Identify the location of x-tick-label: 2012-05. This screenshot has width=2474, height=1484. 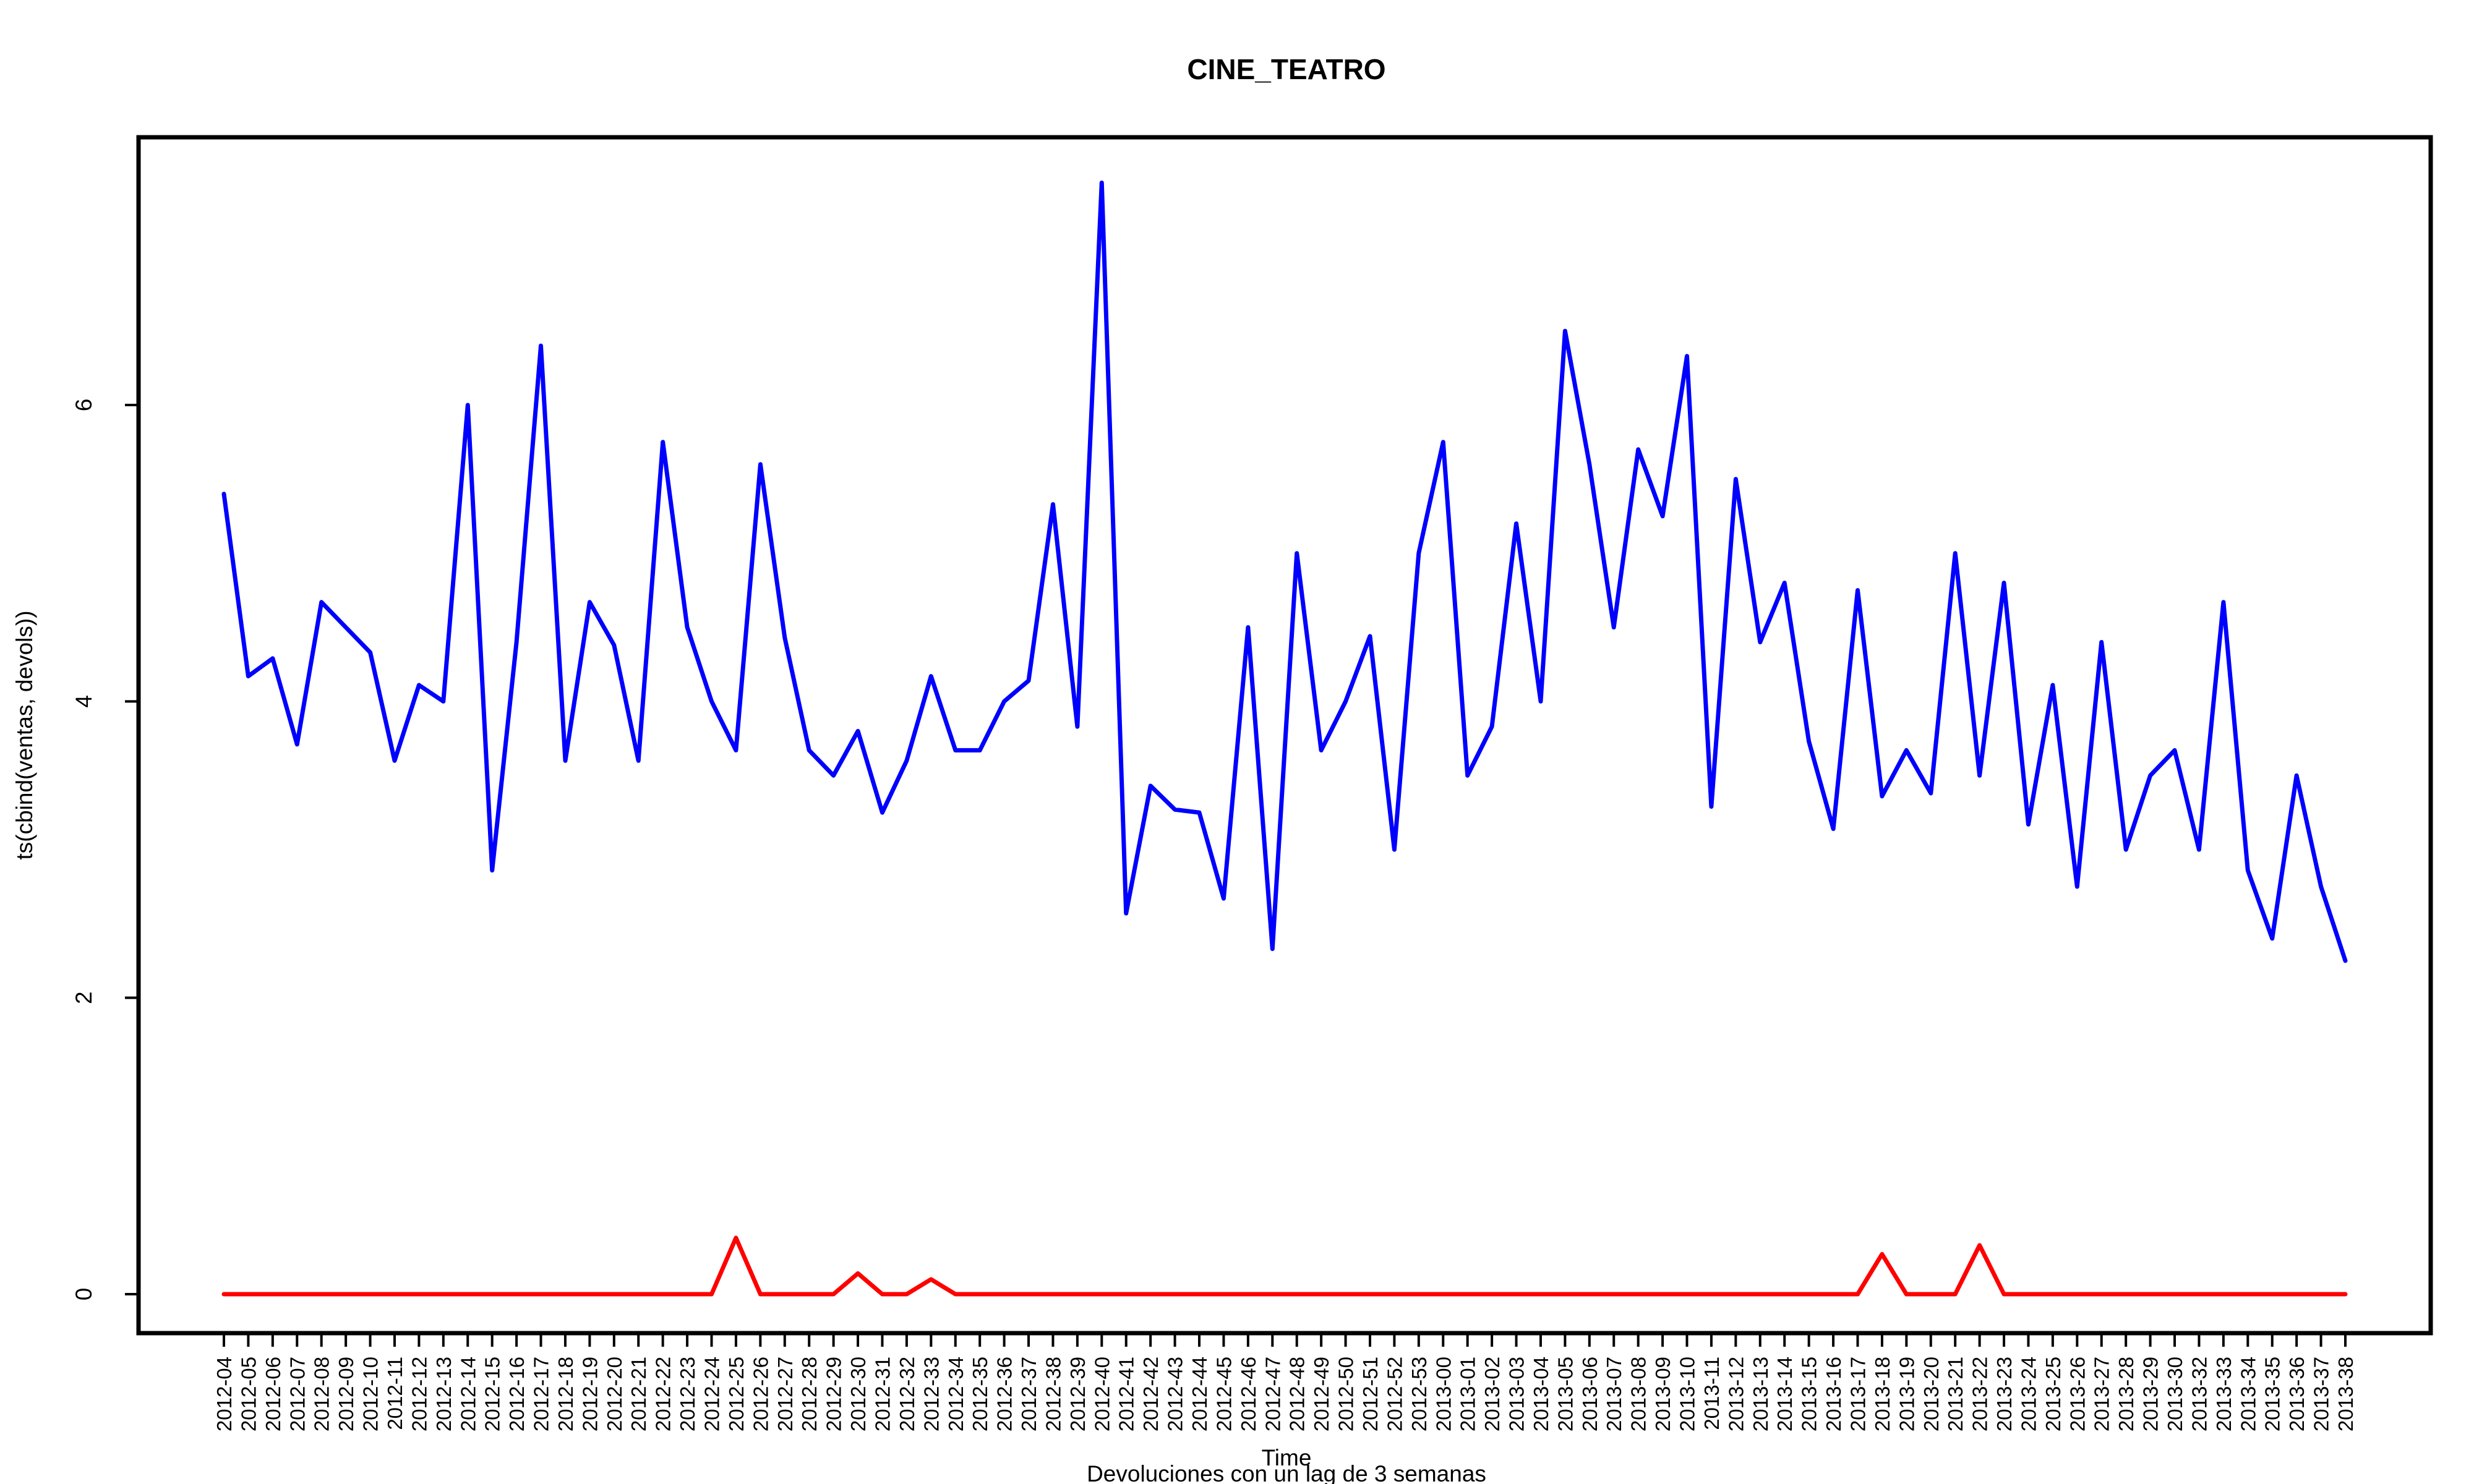
(248, 1394).